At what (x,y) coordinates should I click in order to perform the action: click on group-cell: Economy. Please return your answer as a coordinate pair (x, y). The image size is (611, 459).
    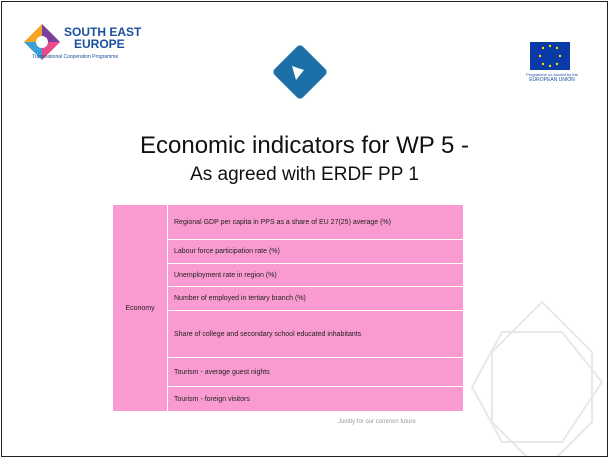
    Looking at the image, I should click on (140, 308).